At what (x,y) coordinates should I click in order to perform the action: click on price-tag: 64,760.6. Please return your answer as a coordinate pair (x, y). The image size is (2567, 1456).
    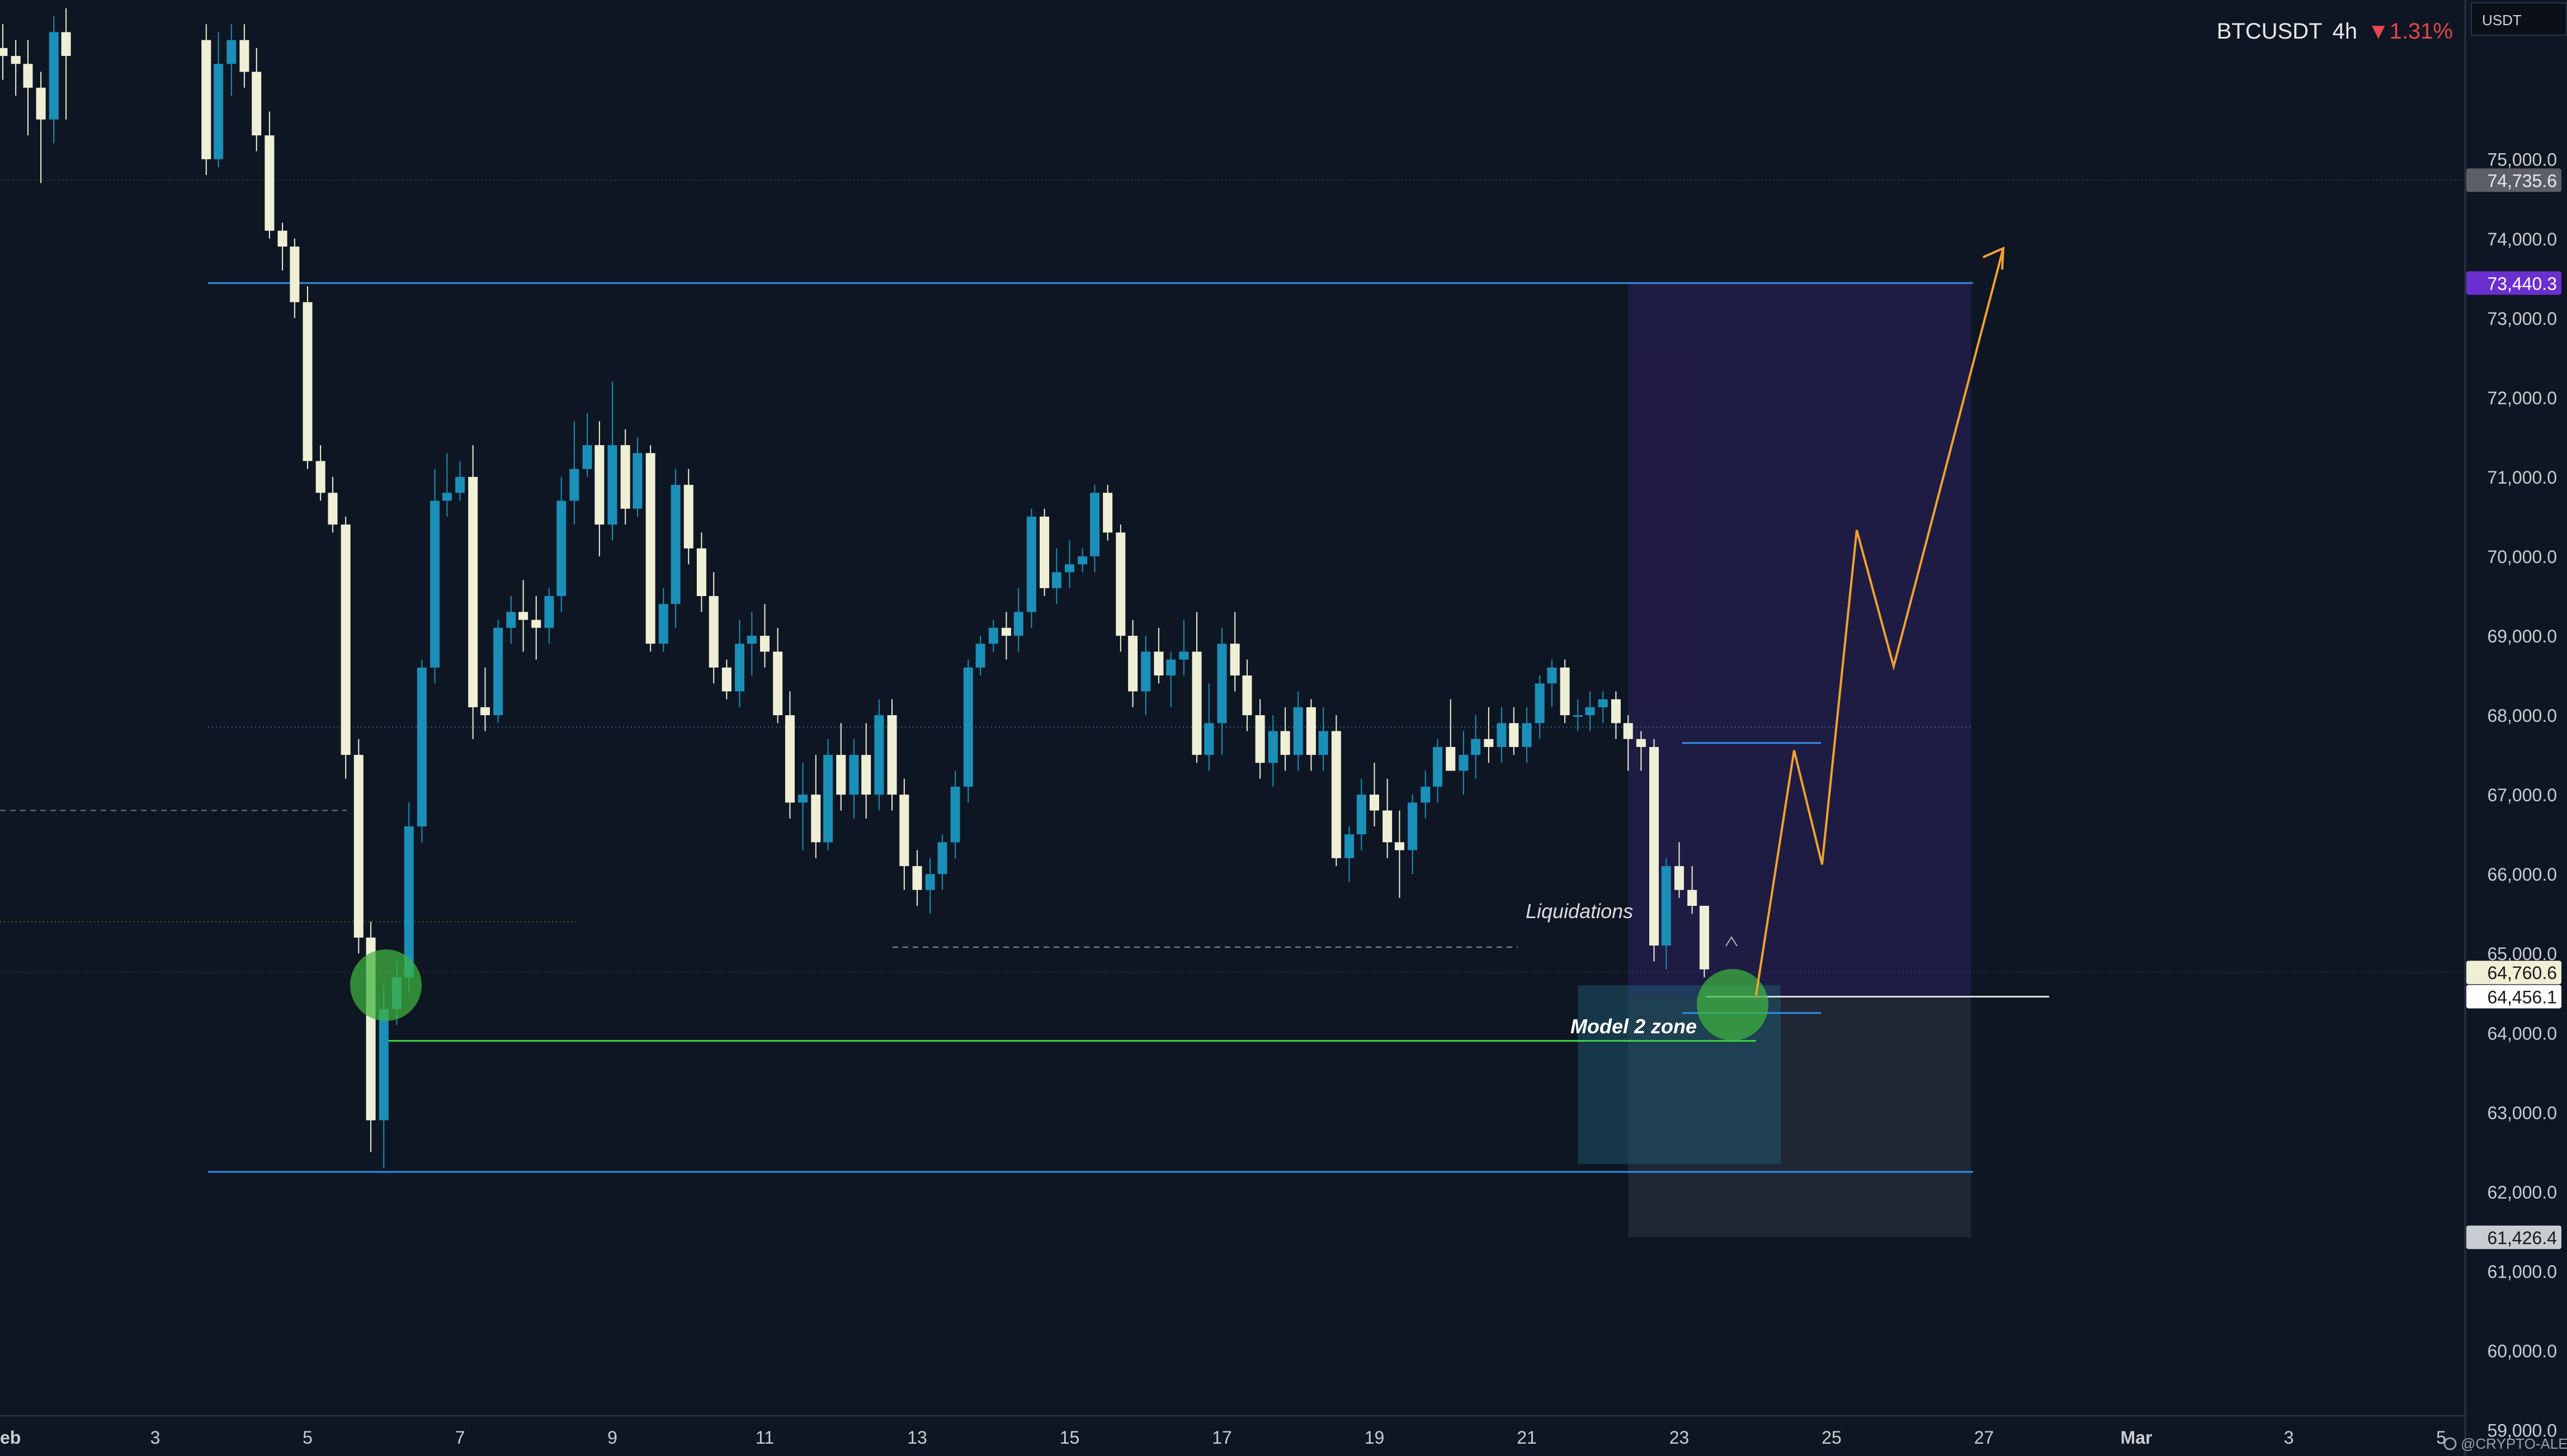
    Looking at the image, I should click on (2513, 973).